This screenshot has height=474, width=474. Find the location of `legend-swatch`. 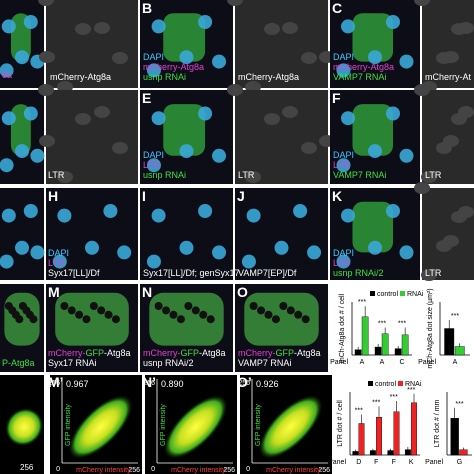

legend-swatch is located at coordinates (402, 293).